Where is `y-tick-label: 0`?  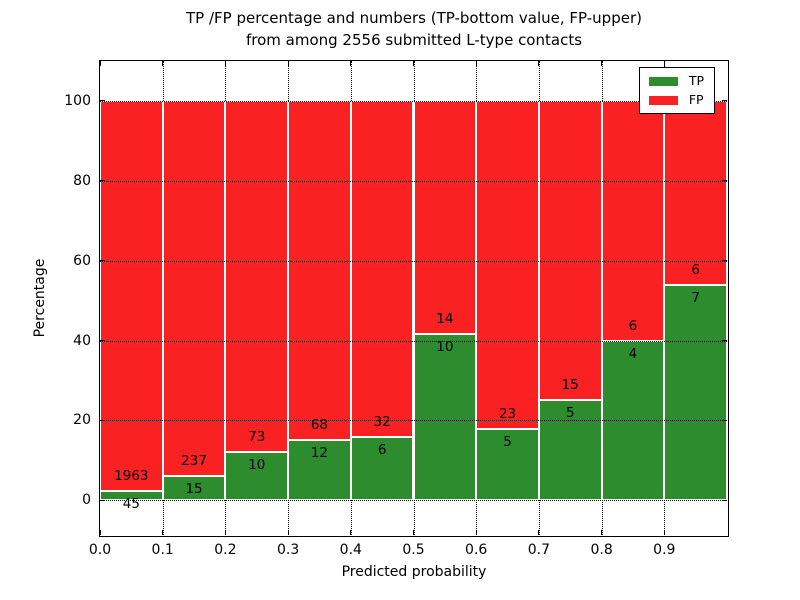 y-tick-label: 0 is located at coordinates (86, 500).